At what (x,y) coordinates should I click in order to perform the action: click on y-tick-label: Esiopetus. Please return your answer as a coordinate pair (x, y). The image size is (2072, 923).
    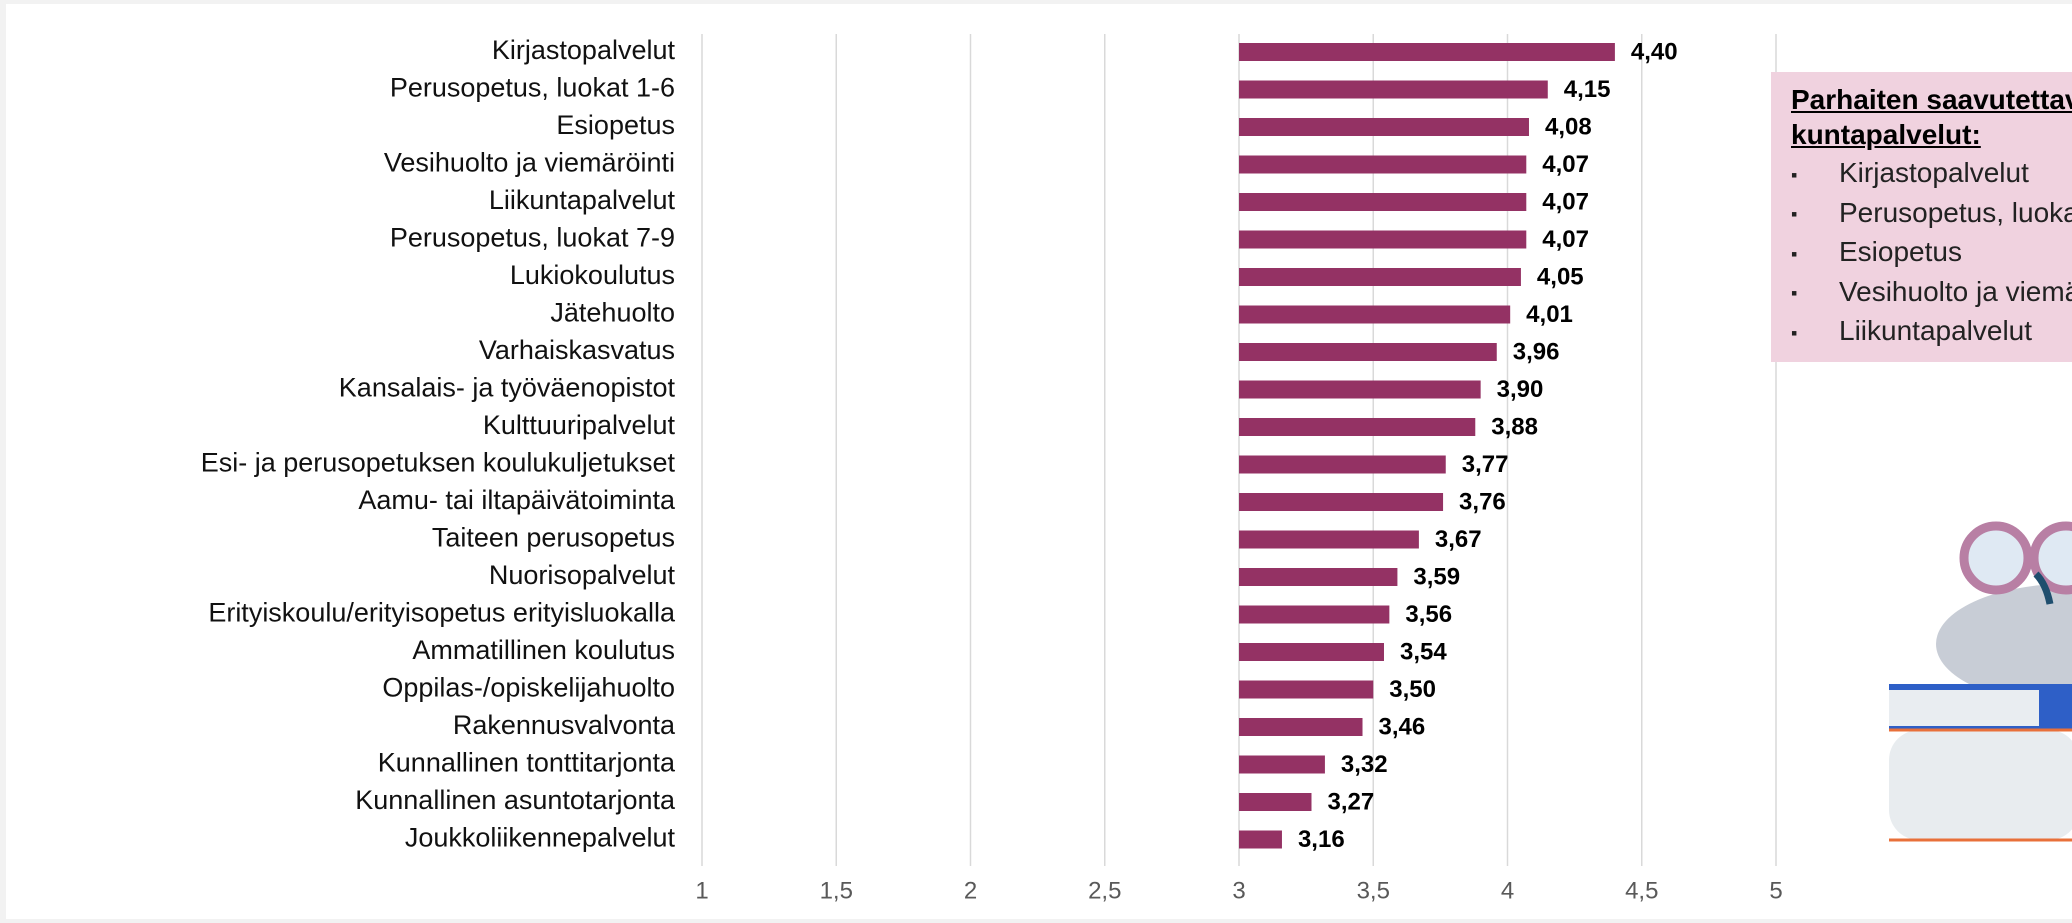
    Looking at the image, I should click on (615, 125).